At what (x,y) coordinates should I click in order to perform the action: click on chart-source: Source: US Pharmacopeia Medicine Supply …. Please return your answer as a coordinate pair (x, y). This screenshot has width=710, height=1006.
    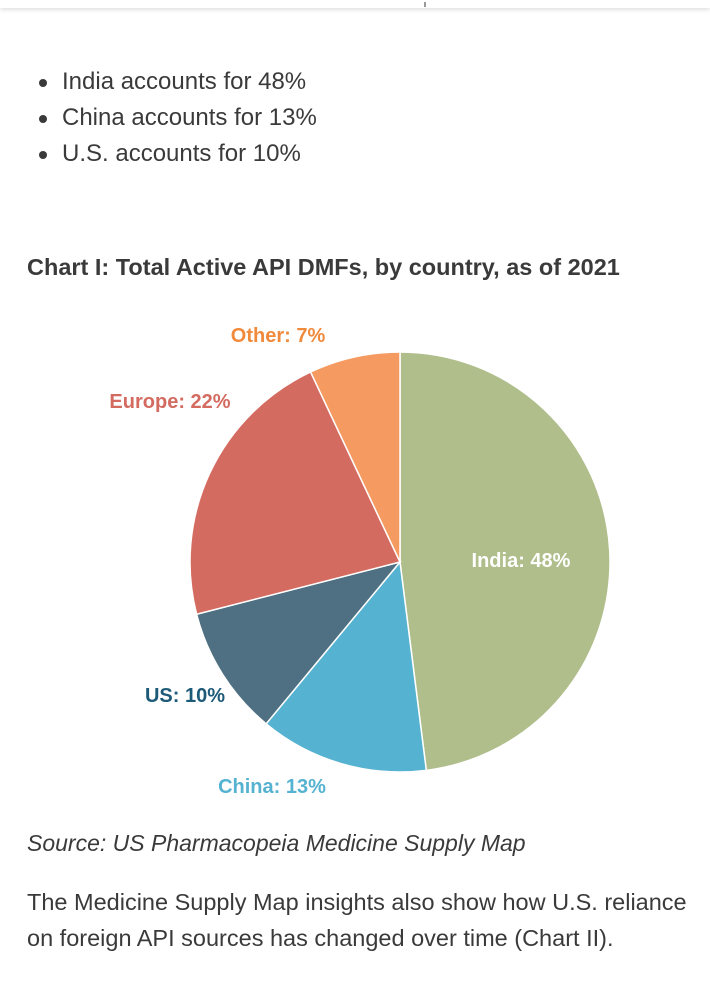
    Looking at the image, I should click on (276, 843).